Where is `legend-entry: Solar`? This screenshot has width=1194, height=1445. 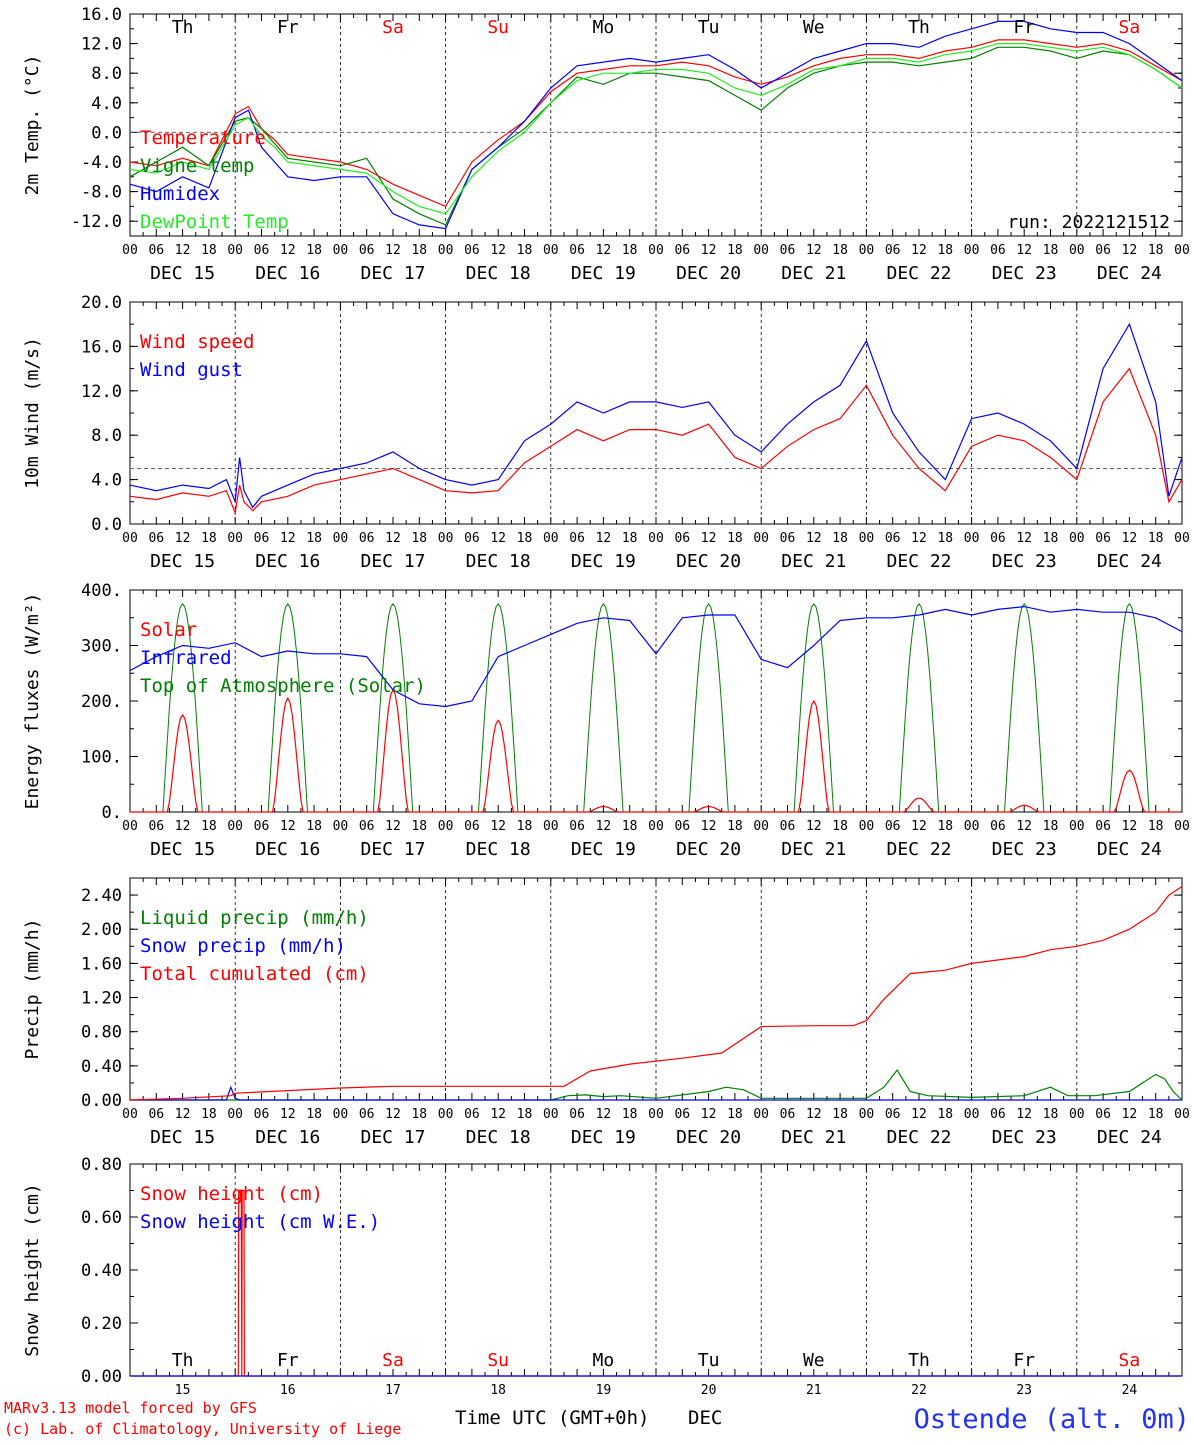
legend-entry: Solar is located at coordinates (168, 630).